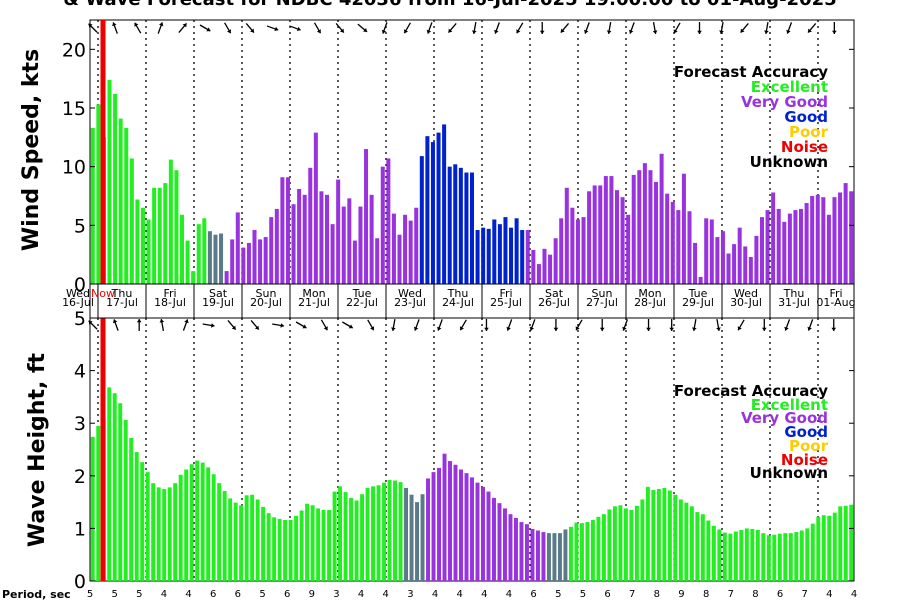  Describe the element at coordinates (554, 293) in the screenshot. I see `day-of-week-label: Sat` at that location.